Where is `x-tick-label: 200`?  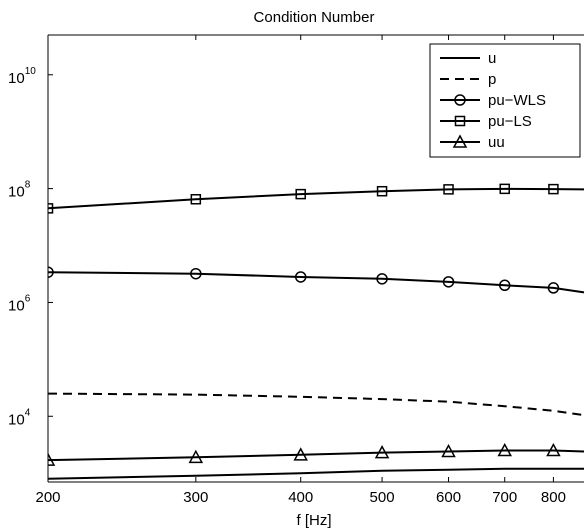
x-tick-label: 200 is located at coordinates (47, 497).